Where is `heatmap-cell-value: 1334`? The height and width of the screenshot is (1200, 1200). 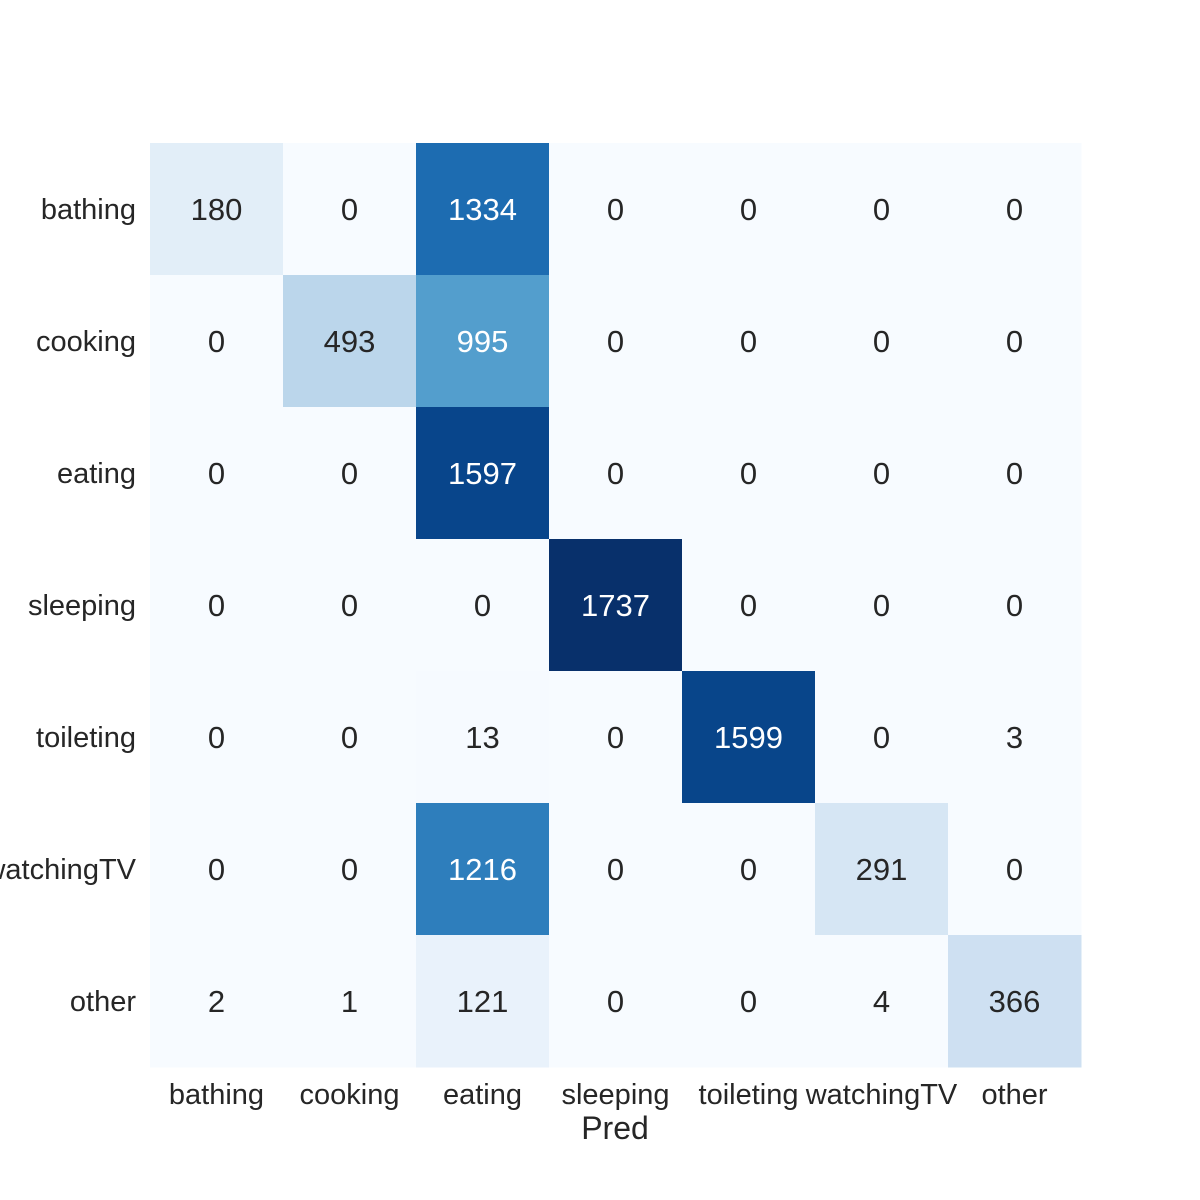 heatmap-cell-value: 1334 is located at coordinates (482, 209).